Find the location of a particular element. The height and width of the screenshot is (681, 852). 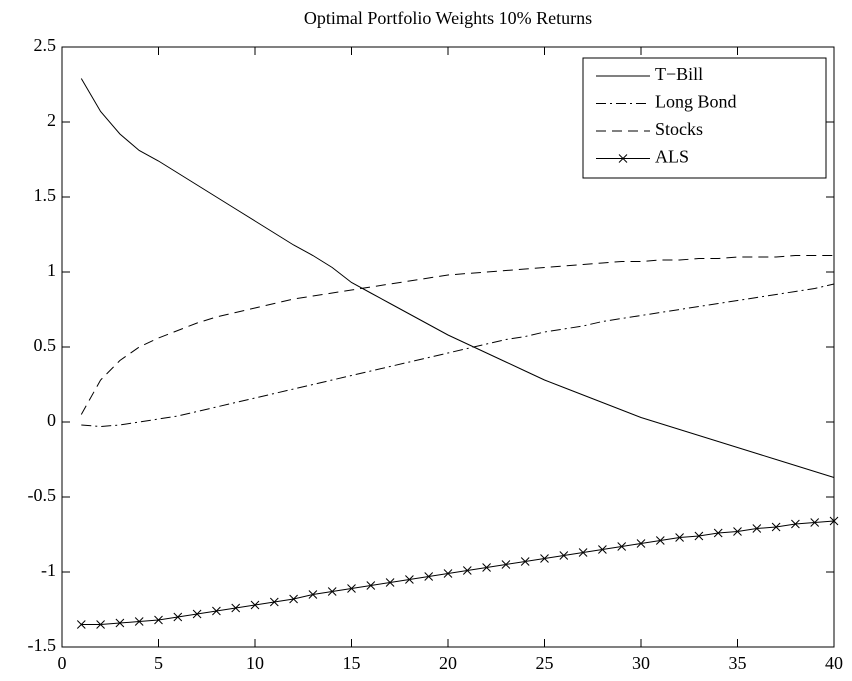

legend-label: ALS is located at coordinates (672, 157).